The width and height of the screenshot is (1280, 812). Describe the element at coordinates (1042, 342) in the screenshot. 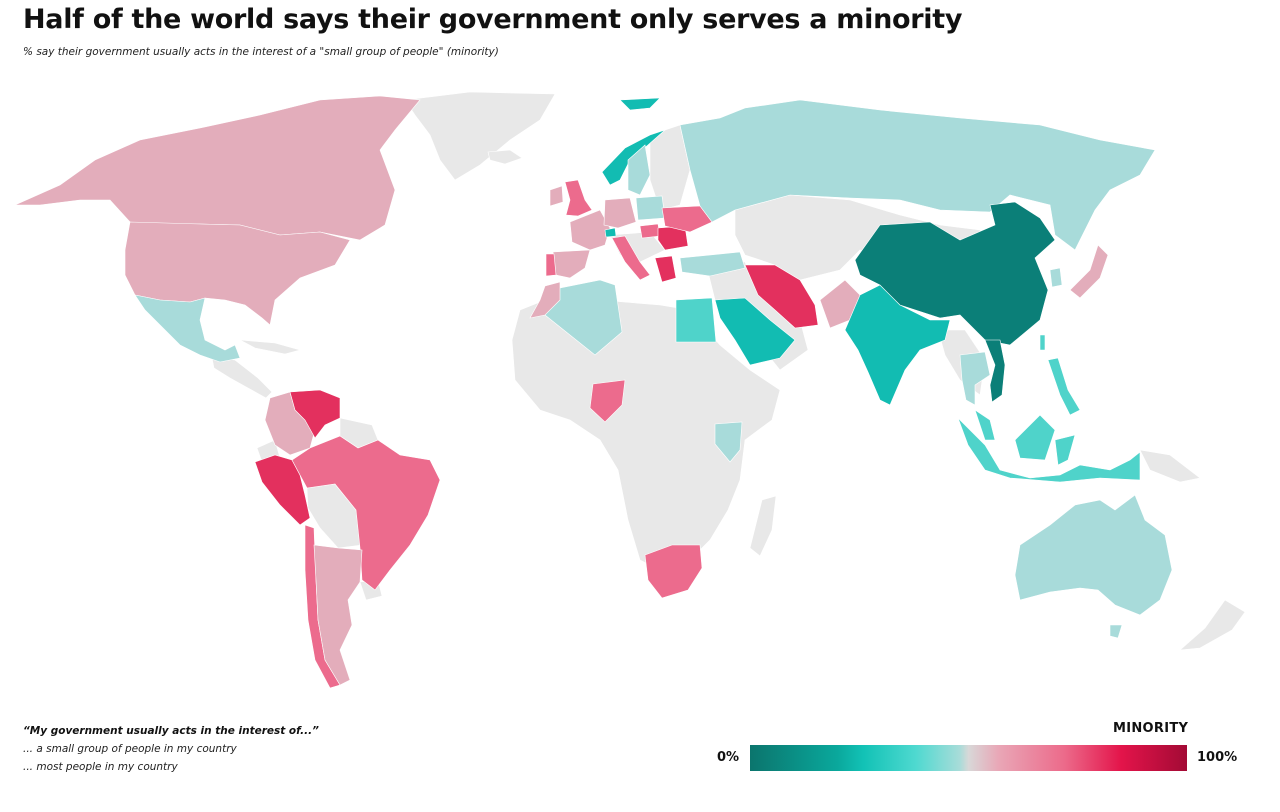

I see `country-taiwan` at that location.